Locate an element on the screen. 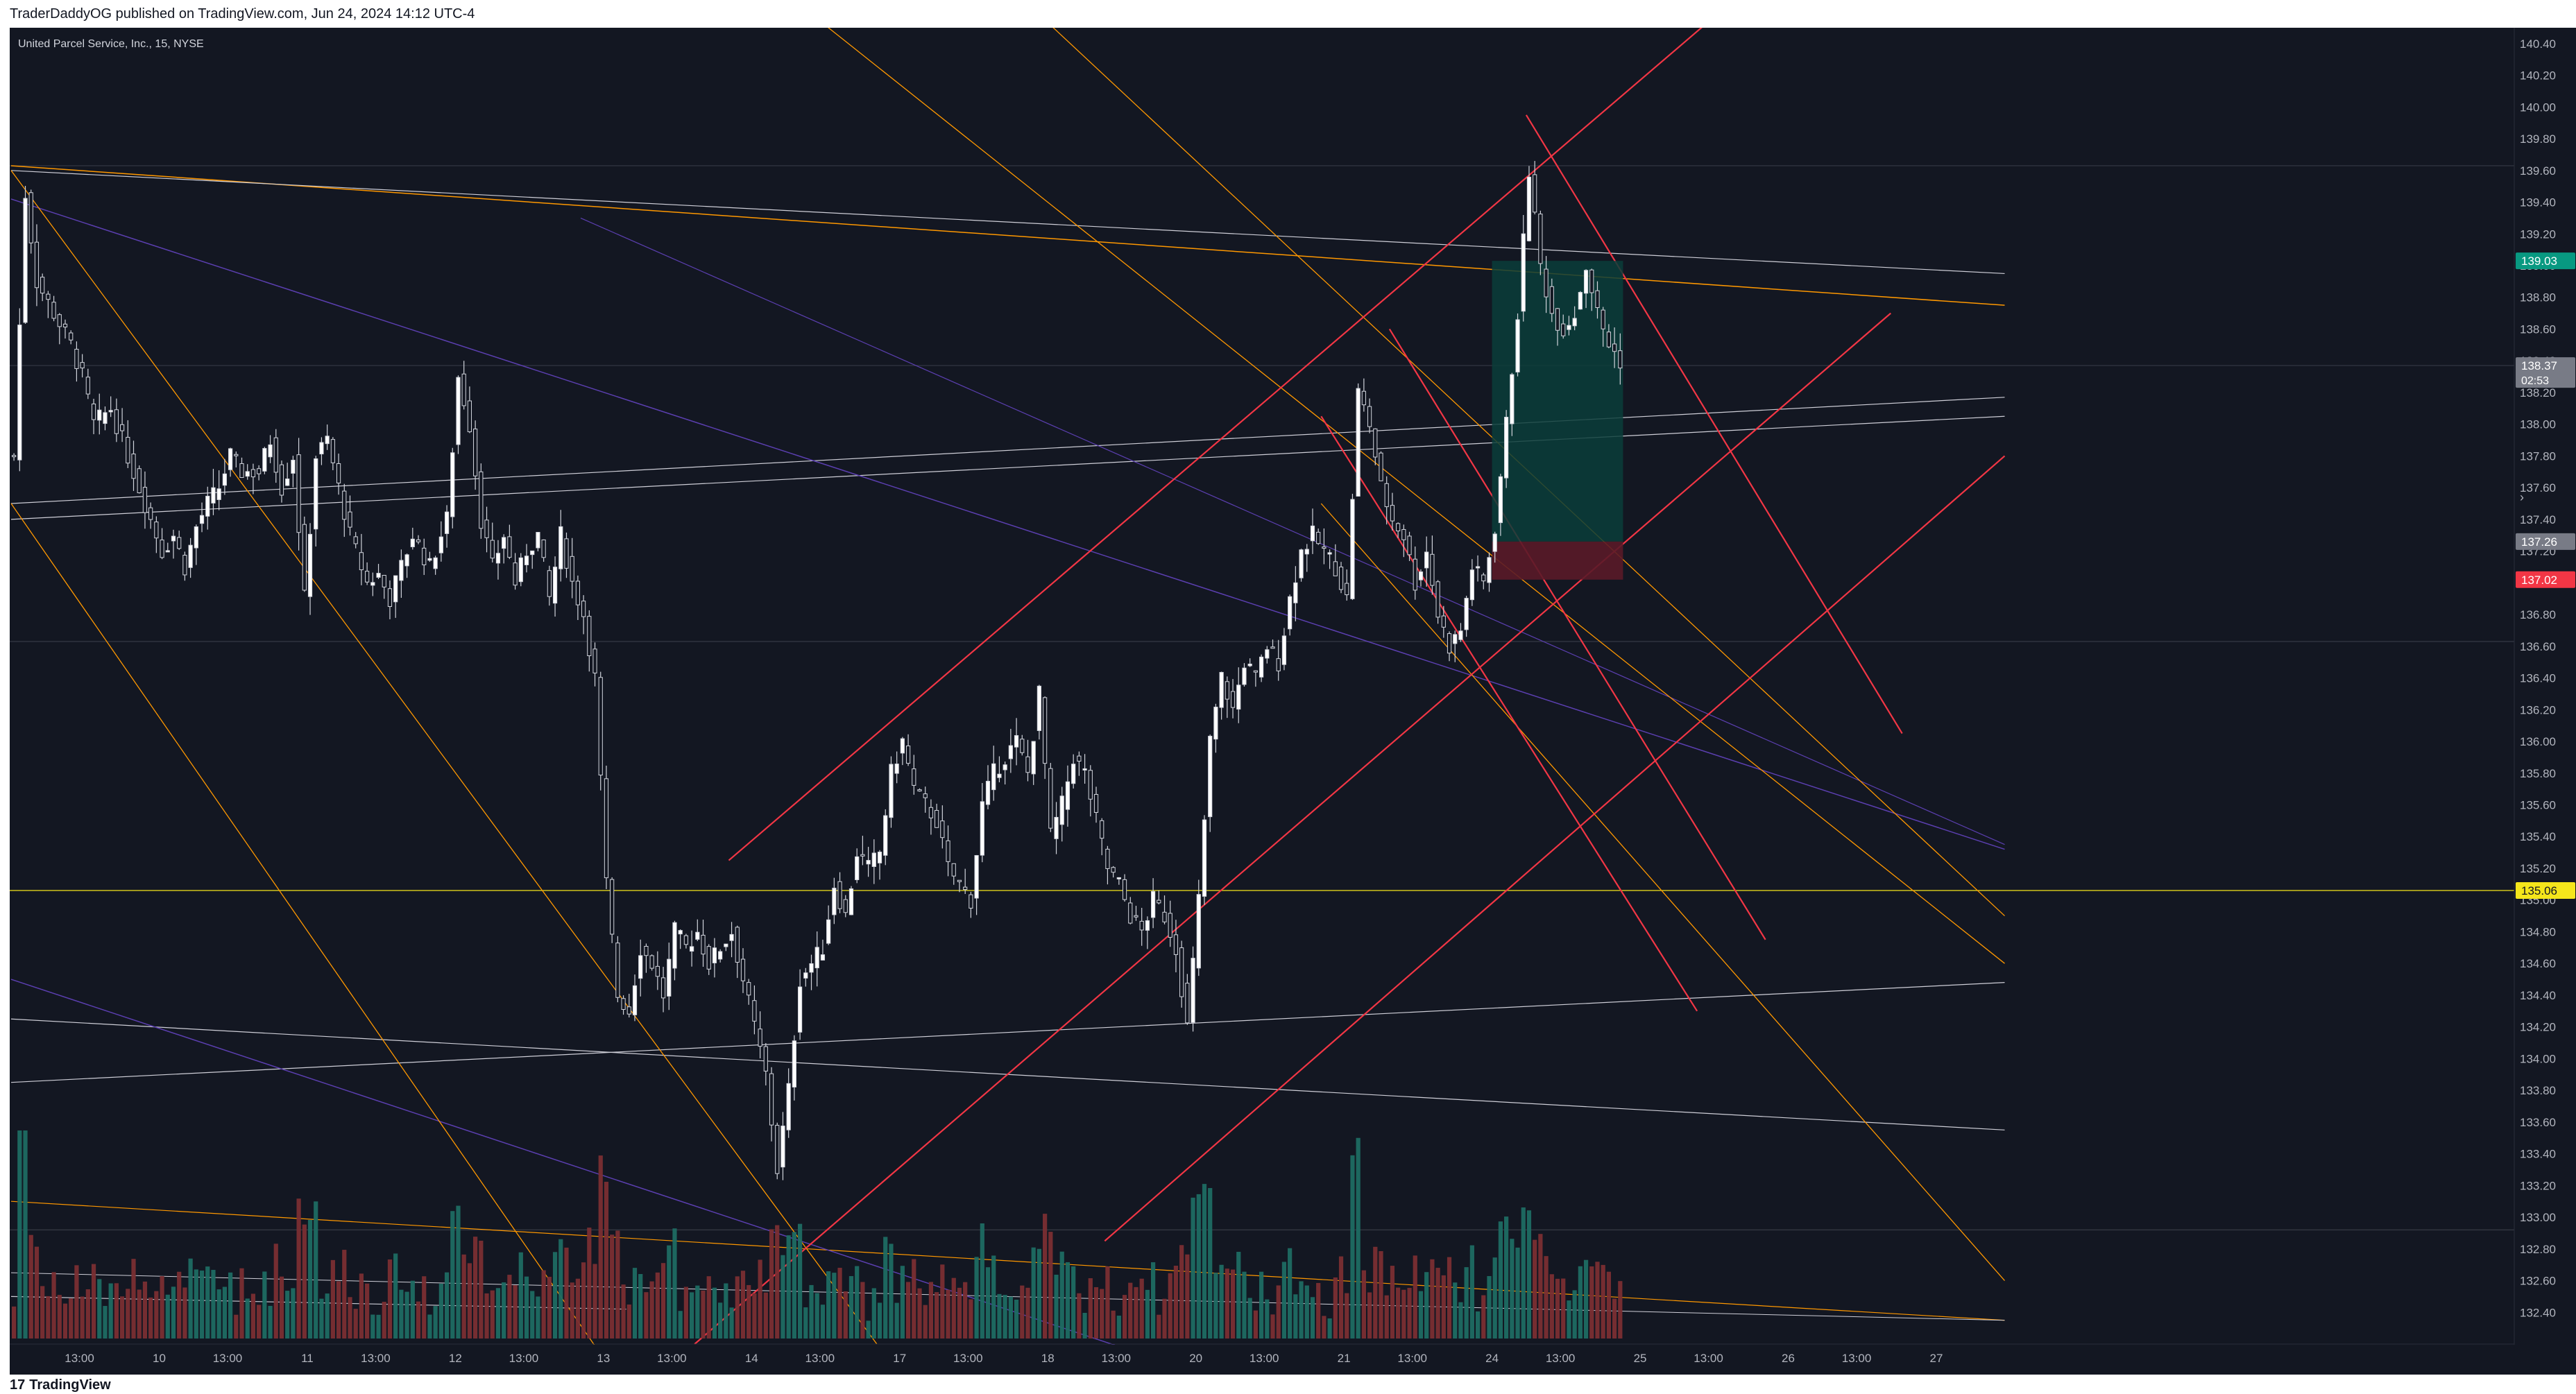  scroll-right-icon: › is located at coordinates (2522, 497).